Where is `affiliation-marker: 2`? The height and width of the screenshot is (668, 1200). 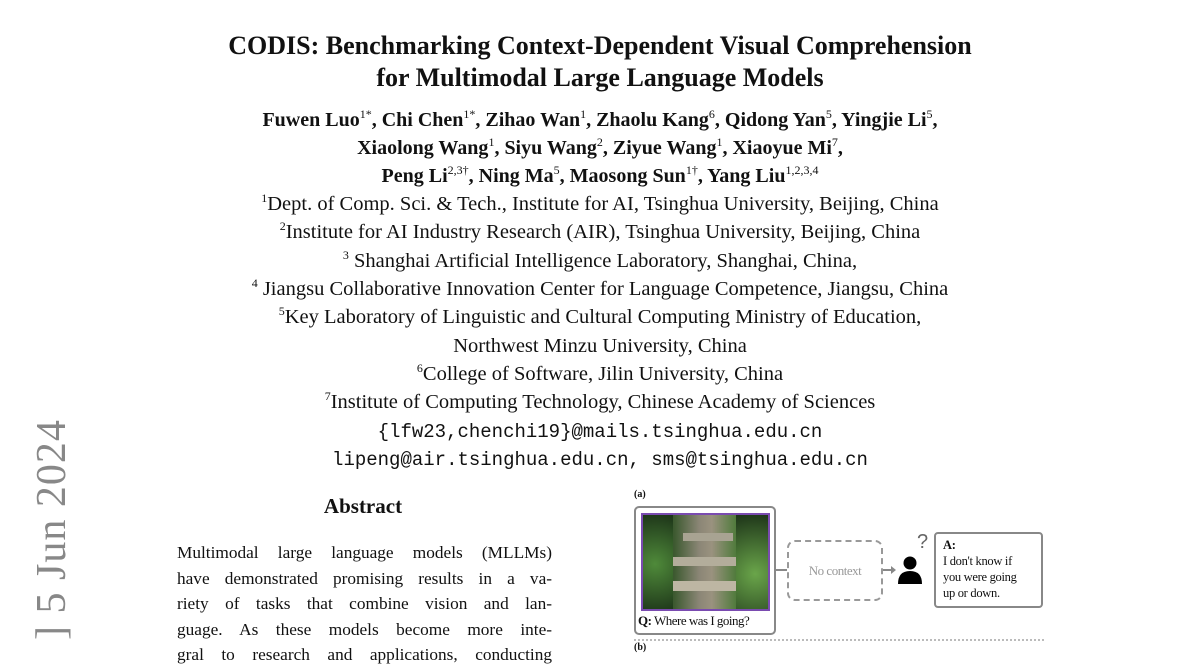 affiliation-marker: 2 is located at coordinates (282, 226).